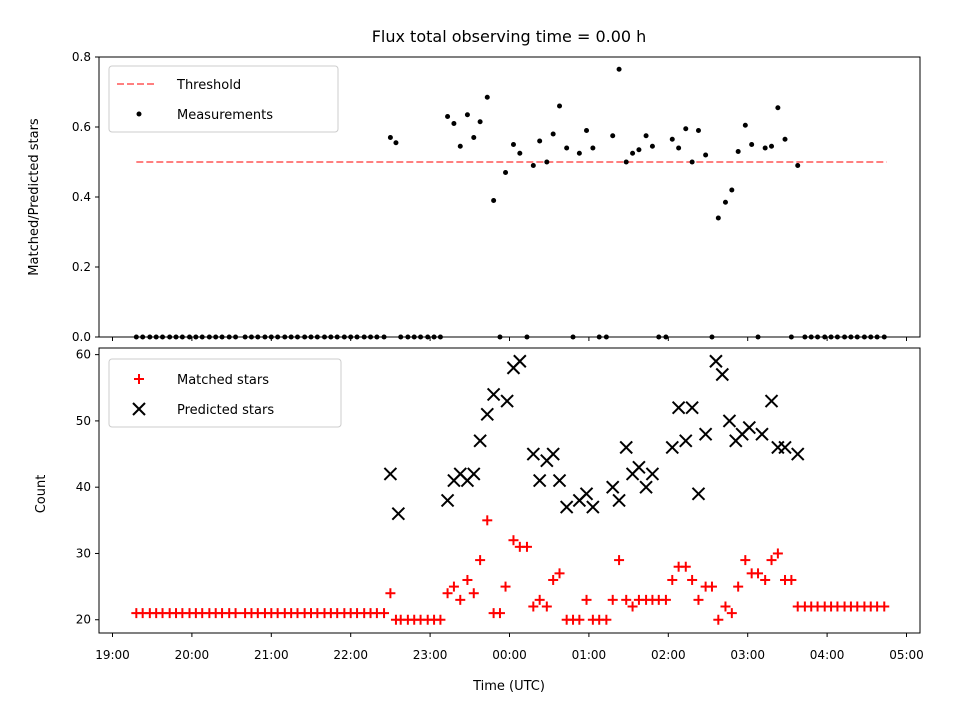 The height and width of the screenshot is (720, 960). What do you see at coordinates (225, 115) in the screenshot?
I see `legend-measurements-label: Measurements` at bounding box center [225, 115].